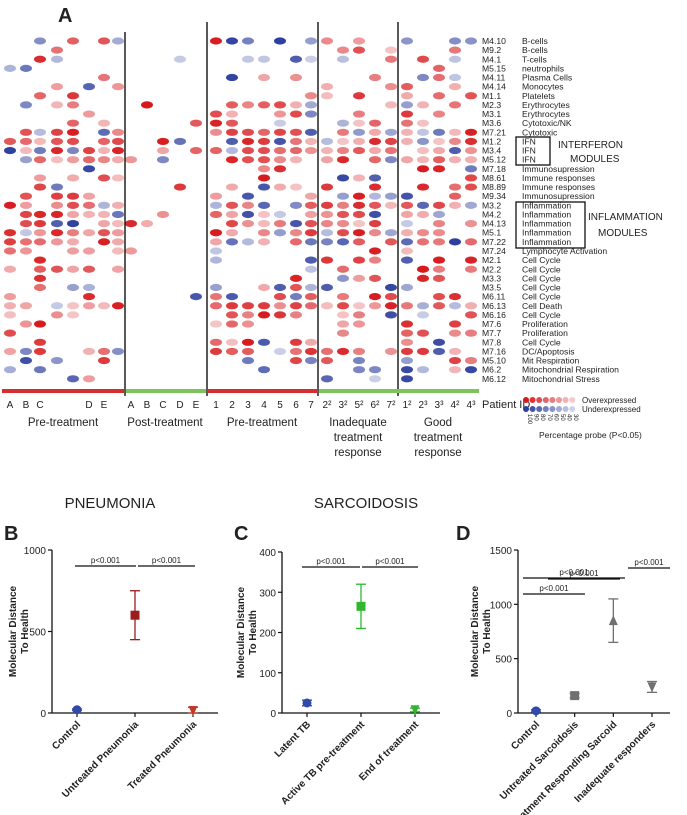  Describe the element at coordinates (613, 620) in the screenshot. I see `data-point-triangle` at that location.